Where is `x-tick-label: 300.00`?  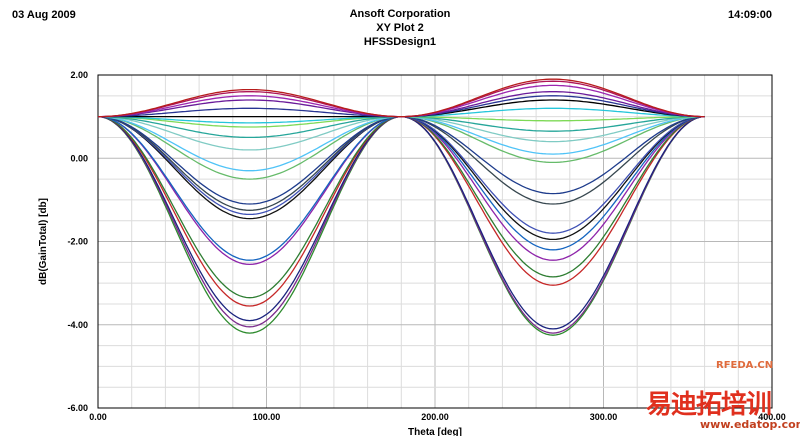
x-tick-label: 300.00 is located at coordinates (604, 417).